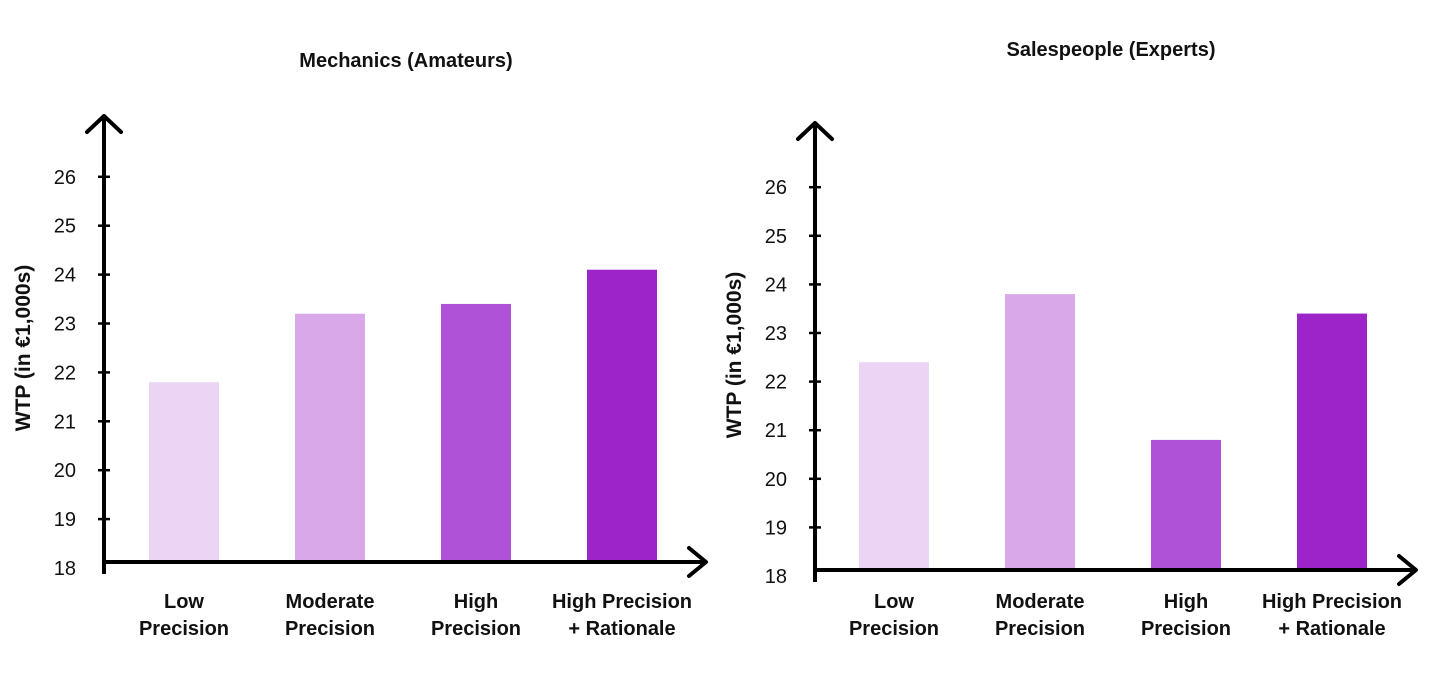 The image size is (1456, 673). Describe the element at coordinates (405, 61) in the screenshot. I see `chart-title: Mechanics (Amateurs)` at that location.